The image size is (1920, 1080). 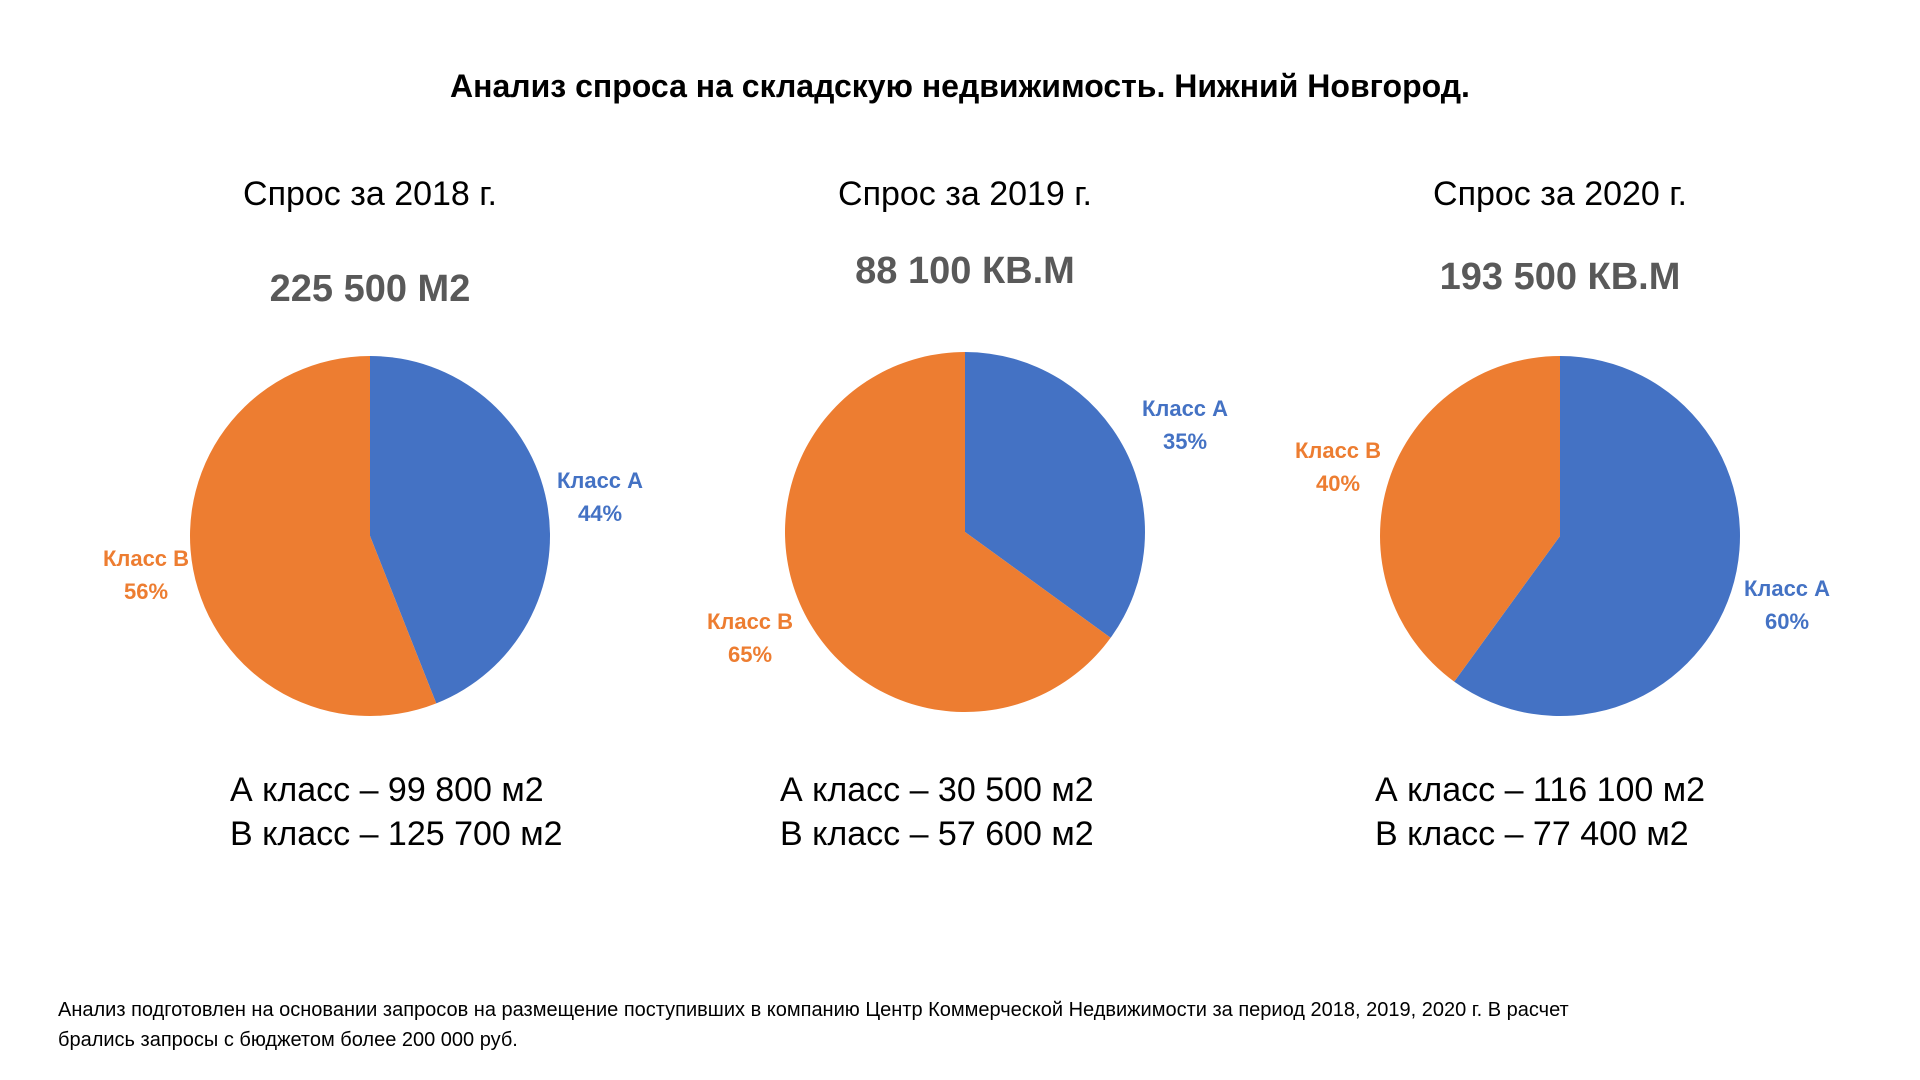 I want to click on class-b-line: В класс – 77 400 м2, so click(x=1532, y=834).